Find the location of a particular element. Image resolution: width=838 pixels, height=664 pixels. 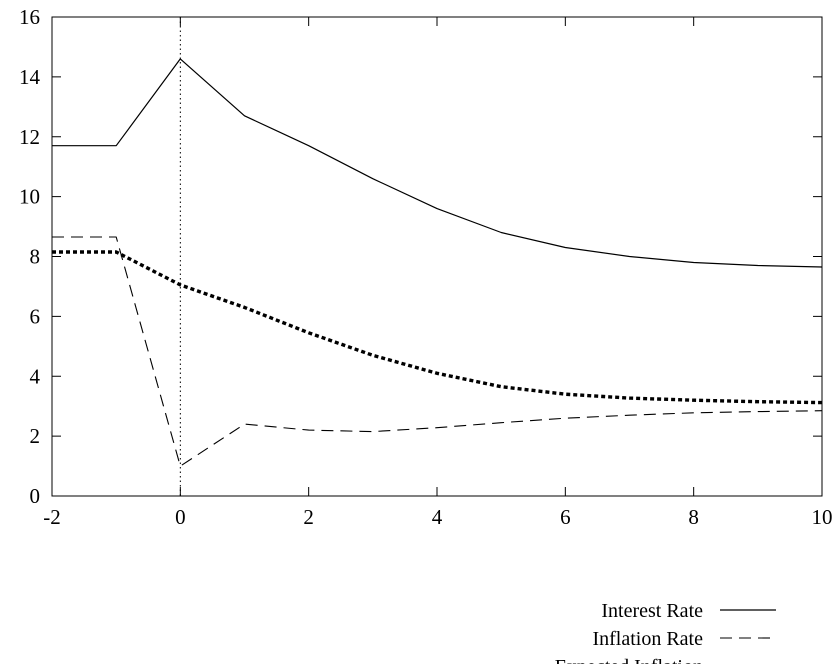

y-tick-label: 14 is located at coordinates (30, 77).